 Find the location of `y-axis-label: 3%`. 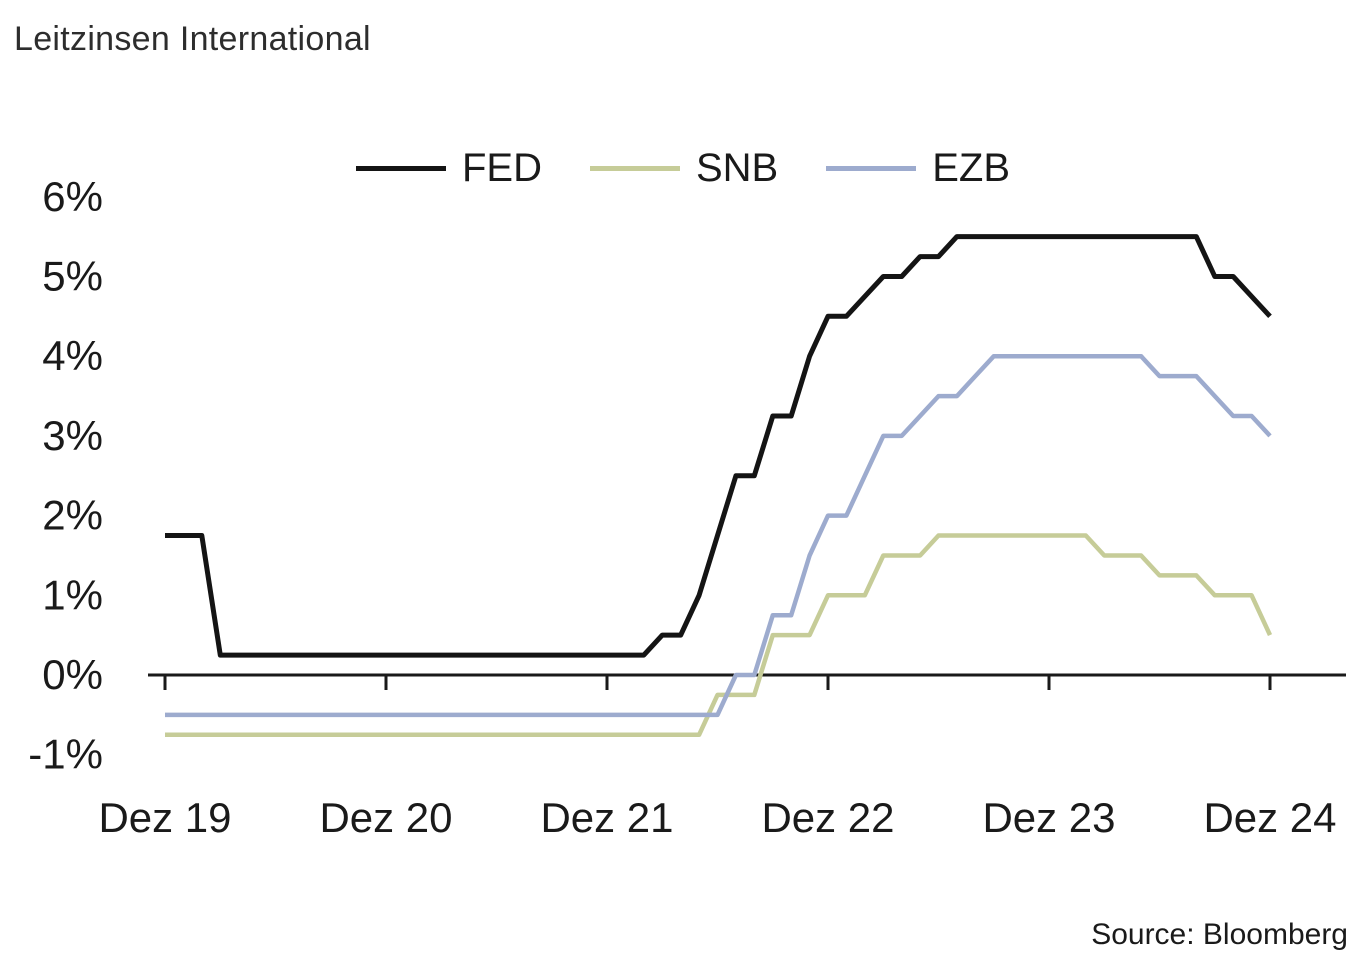

y-axis-label: 3% is located at coordinates (72, 435).